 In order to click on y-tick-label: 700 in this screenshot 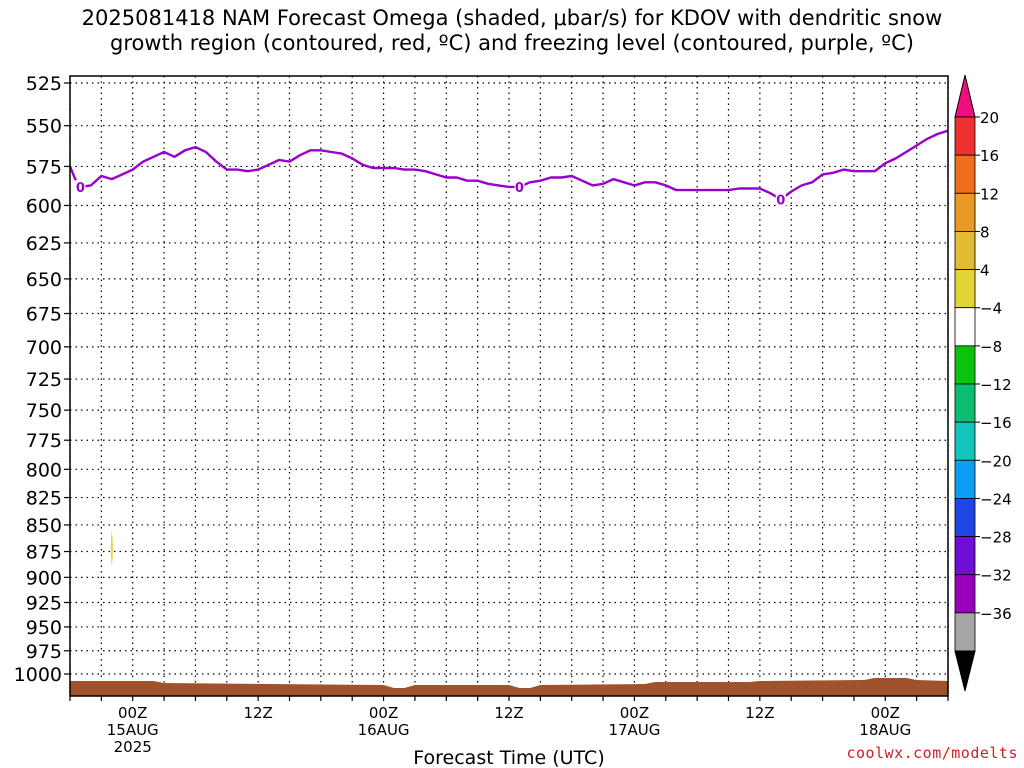, I will do `click(44, 348)`.